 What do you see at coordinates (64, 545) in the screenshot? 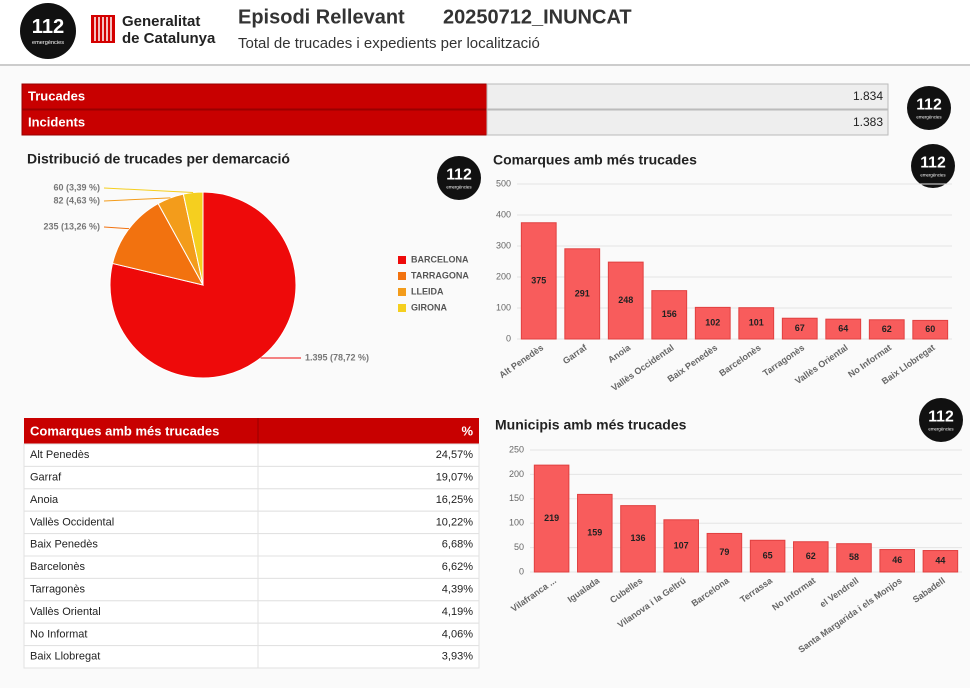
I see `table-cell-name: Baix Penedès` at bounding box center [64, 545].